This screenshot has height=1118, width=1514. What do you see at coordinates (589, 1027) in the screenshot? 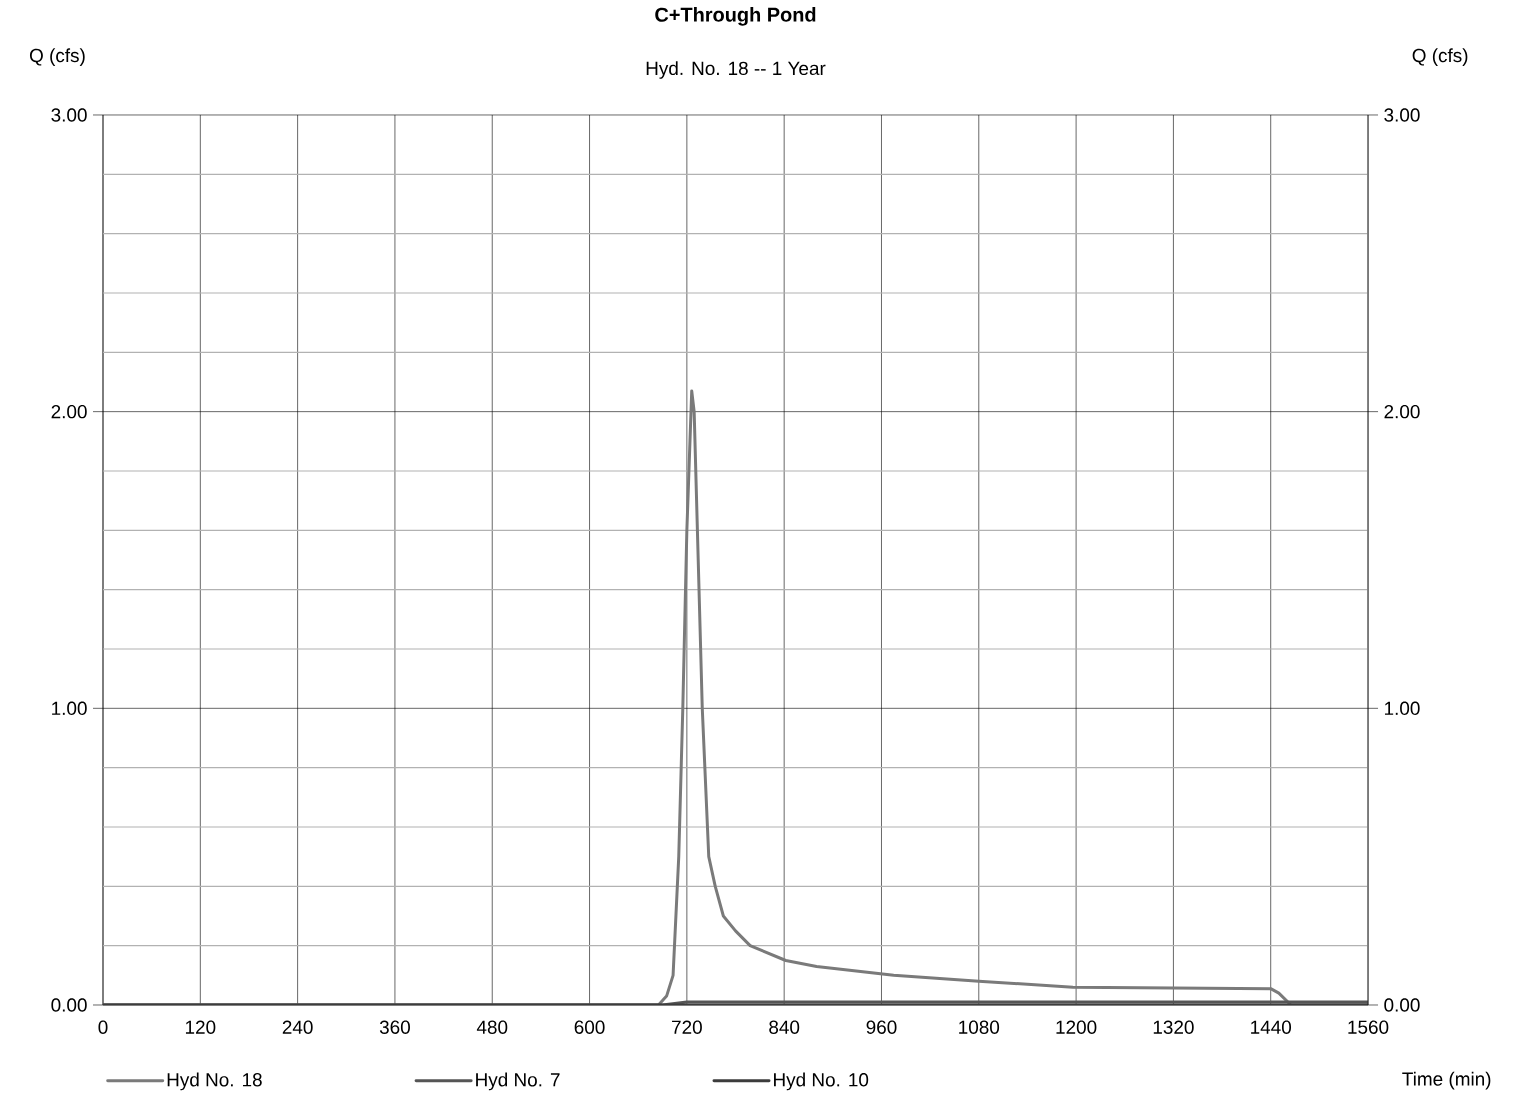
I see `x-tick-label: 600` at bounding box center [589, 1027].